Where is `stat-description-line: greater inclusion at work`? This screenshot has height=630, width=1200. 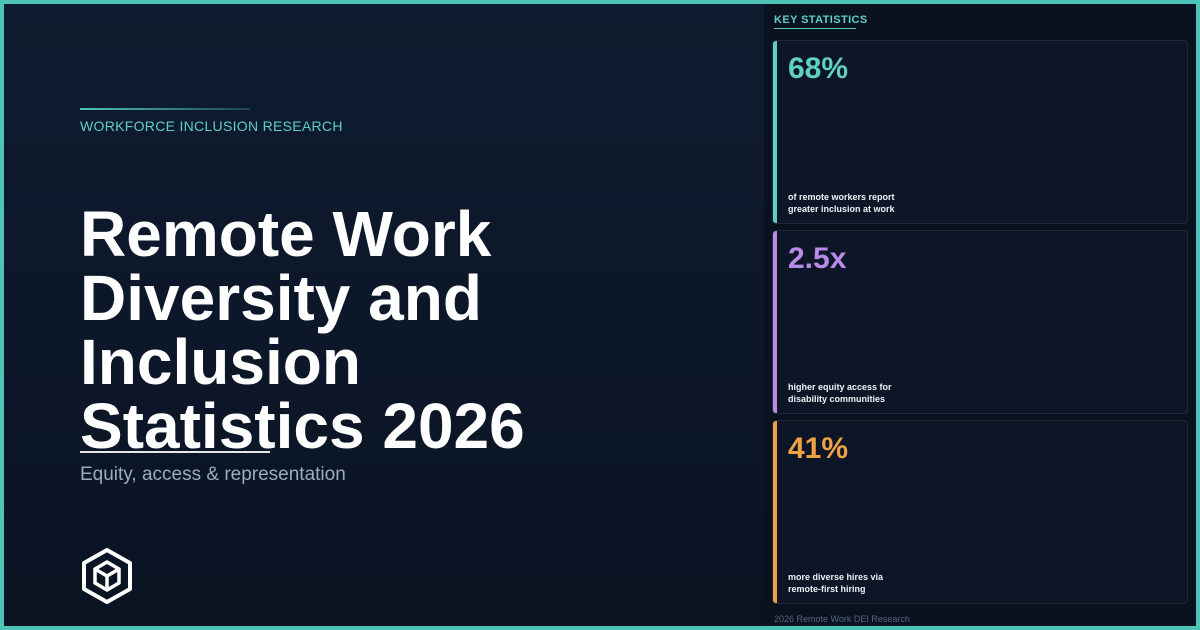
stat-description-line: greater inclusion at work is located at coordinates (841, 209).